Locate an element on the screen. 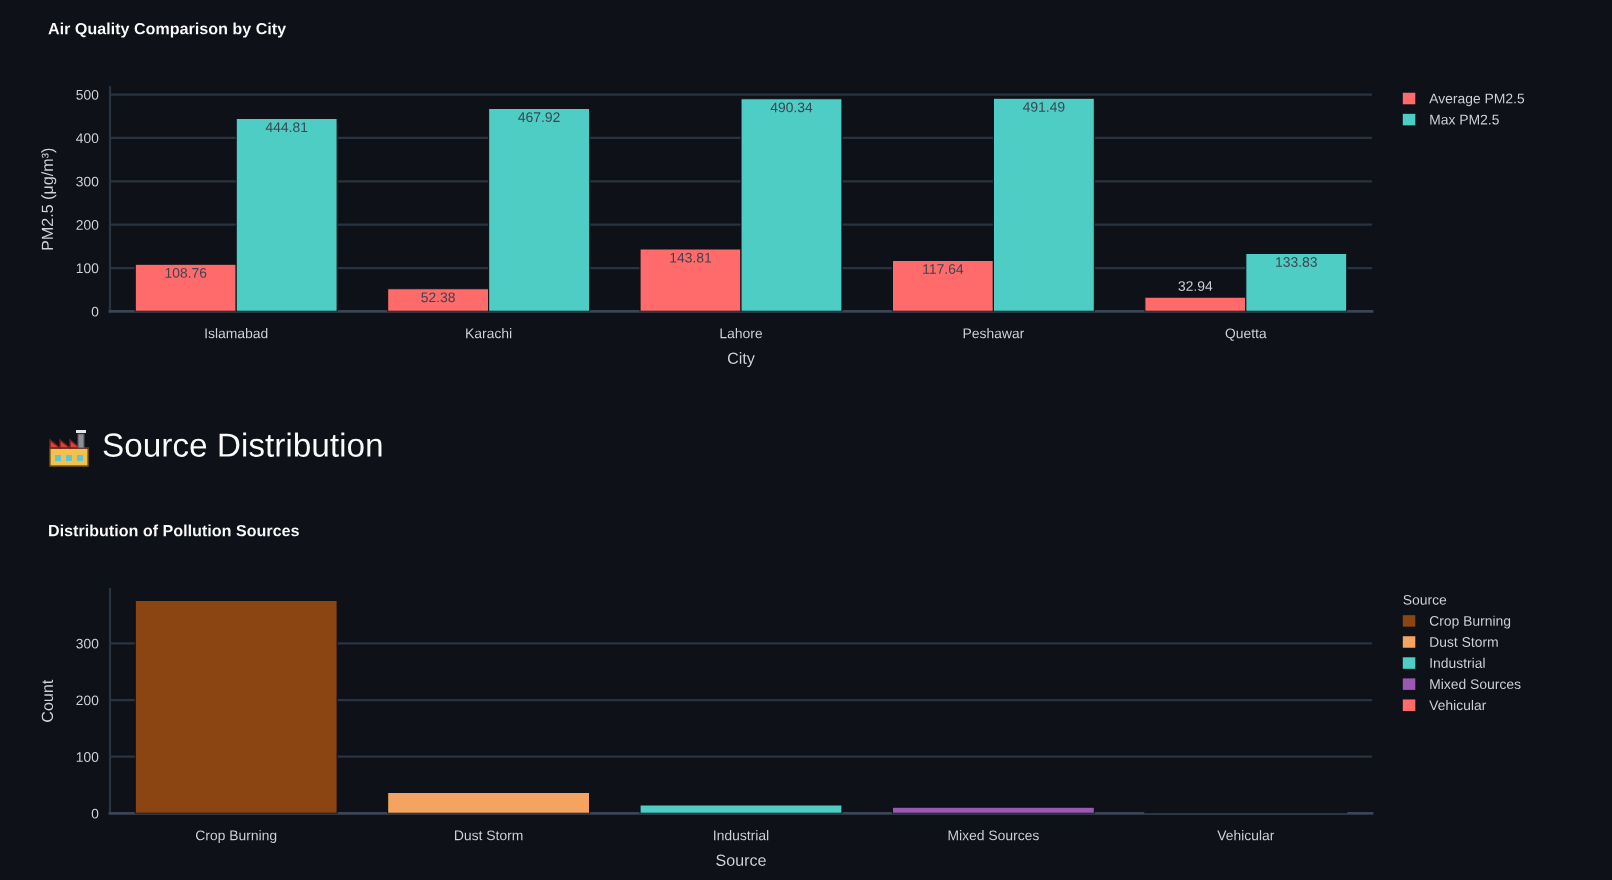 Image resolution: width=1612 pixels, height=880 pixels. y-axis-title: Count is located at coordinates (47, 700).